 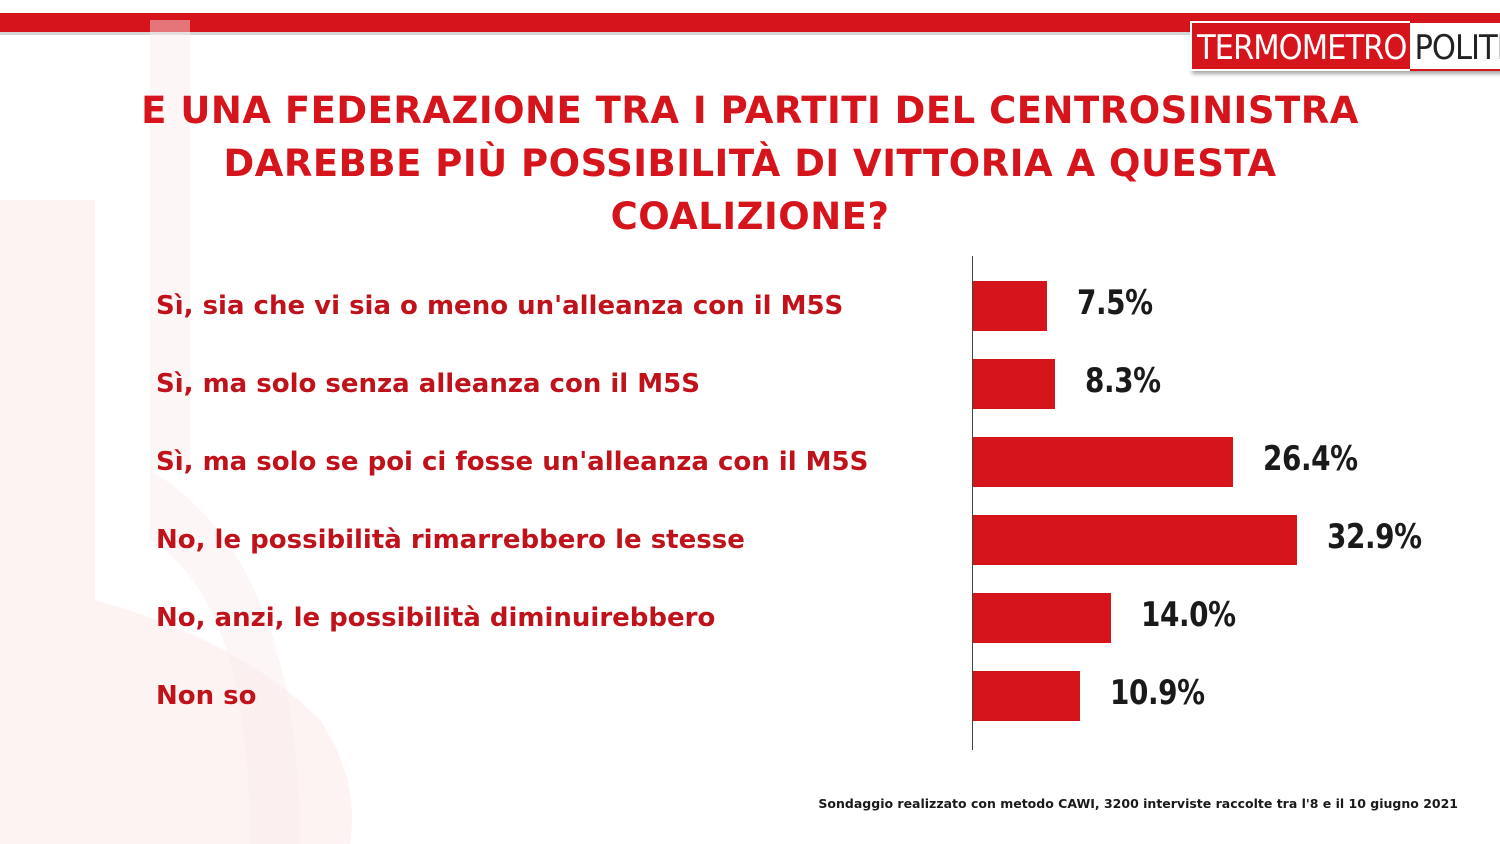 What do you see at coordinates (1300, 46) in the screenshot?
I see `logo-part-red: TERMOMETRO` at bounding box center [1300, 46].